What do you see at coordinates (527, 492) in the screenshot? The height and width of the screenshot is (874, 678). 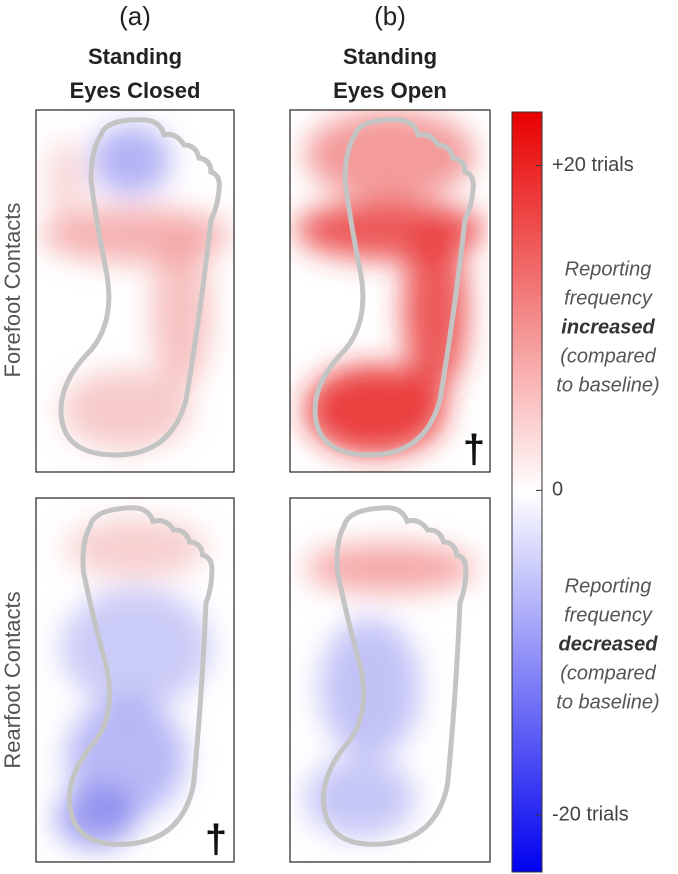 I see `colorbar` at bounding box center [527, 492].